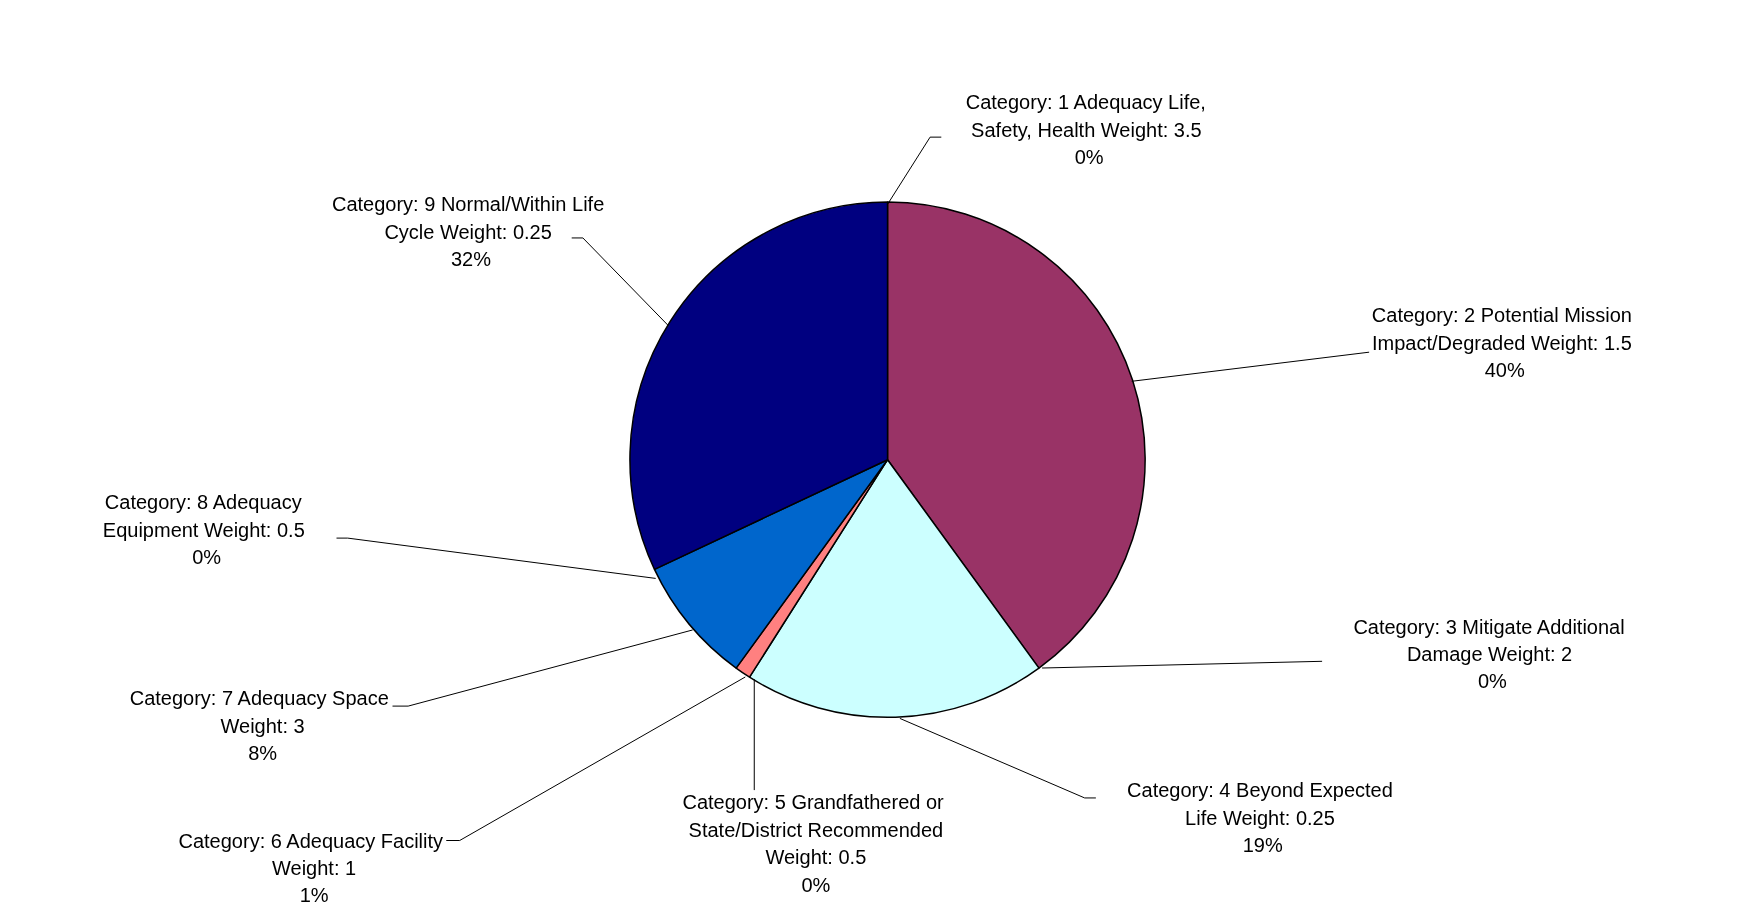 This screenshot has width=1756, height=910. Describe the element at coordinates (1262, 844) in the screenshot. I see `data-label: 19%` at that location.